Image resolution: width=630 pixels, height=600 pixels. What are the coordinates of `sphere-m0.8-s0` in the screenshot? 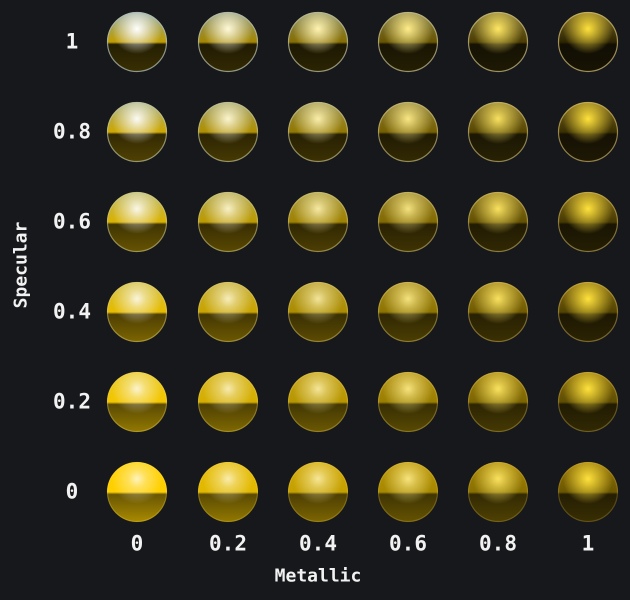 It's located at (498, 492).